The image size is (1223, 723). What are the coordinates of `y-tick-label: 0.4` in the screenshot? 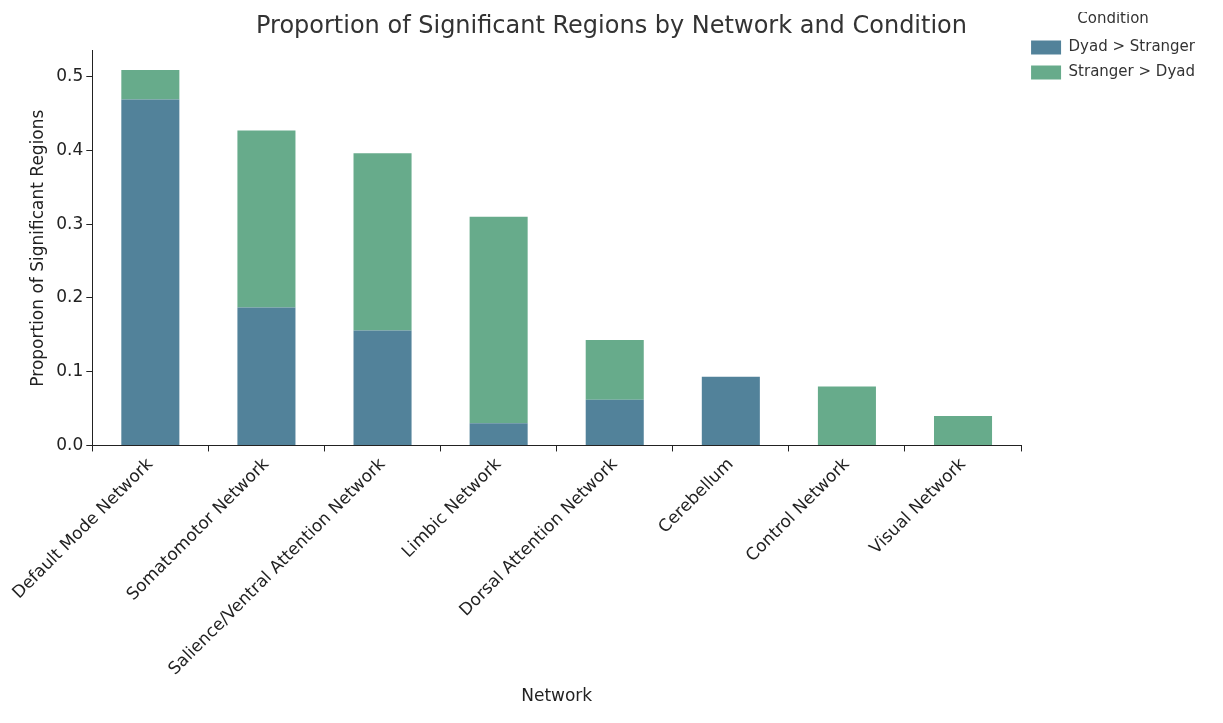 It's located at (70, 148).